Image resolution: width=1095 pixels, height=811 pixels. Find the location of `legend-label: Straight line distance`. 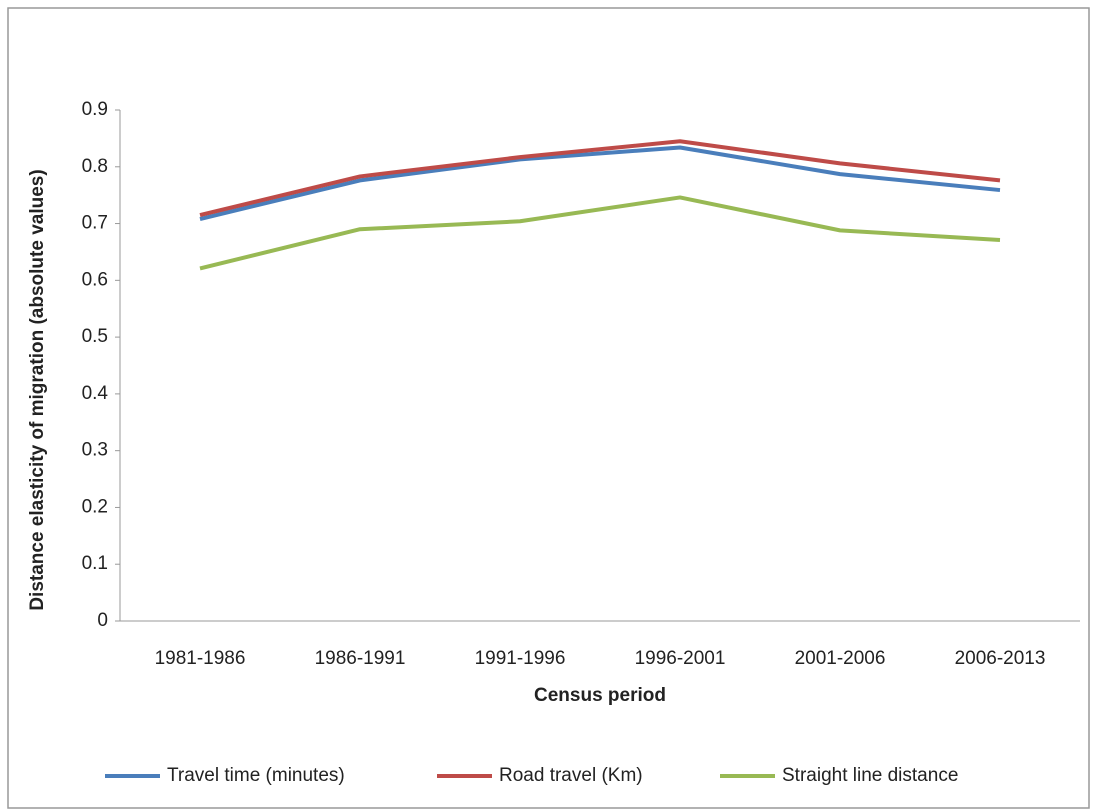

legend-label: Straight line distance is located at coordinates (870, 775).